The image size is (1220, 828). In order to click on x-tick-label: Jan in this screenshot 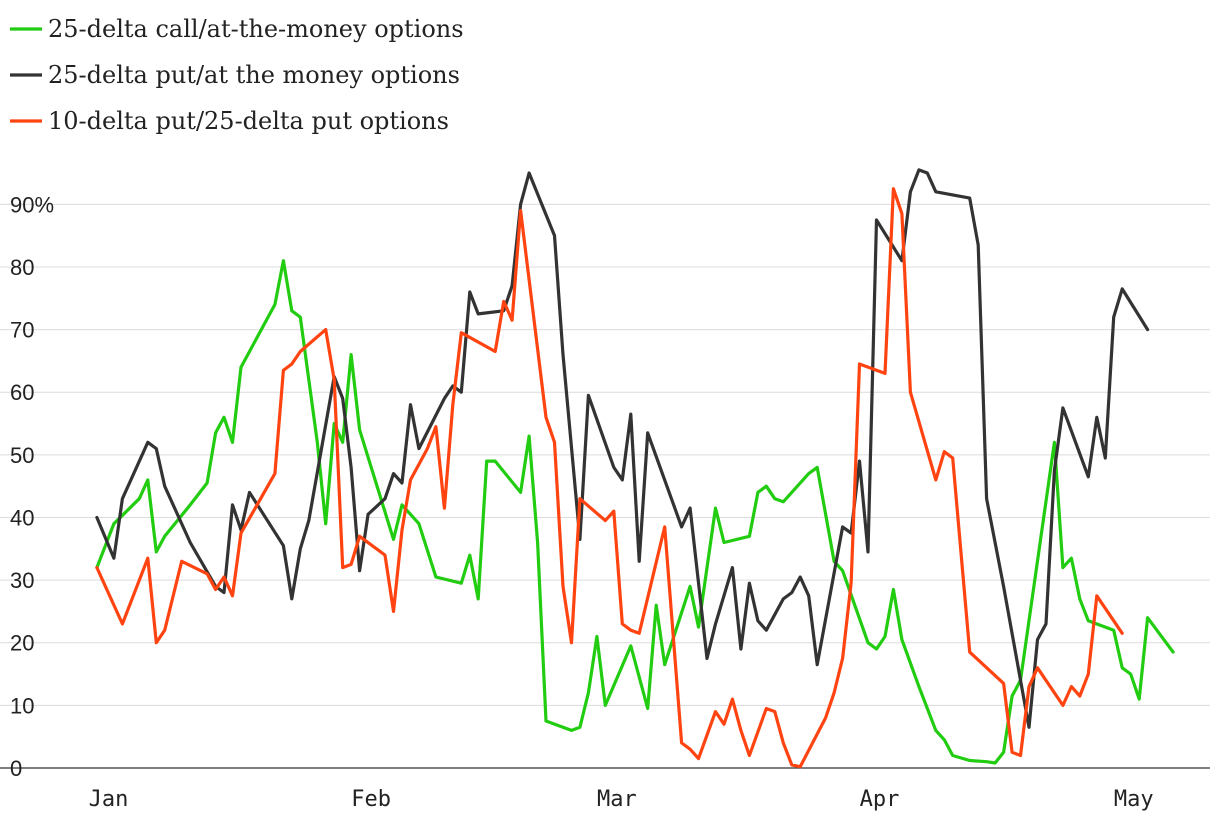, I will do `click(109, 799)`.